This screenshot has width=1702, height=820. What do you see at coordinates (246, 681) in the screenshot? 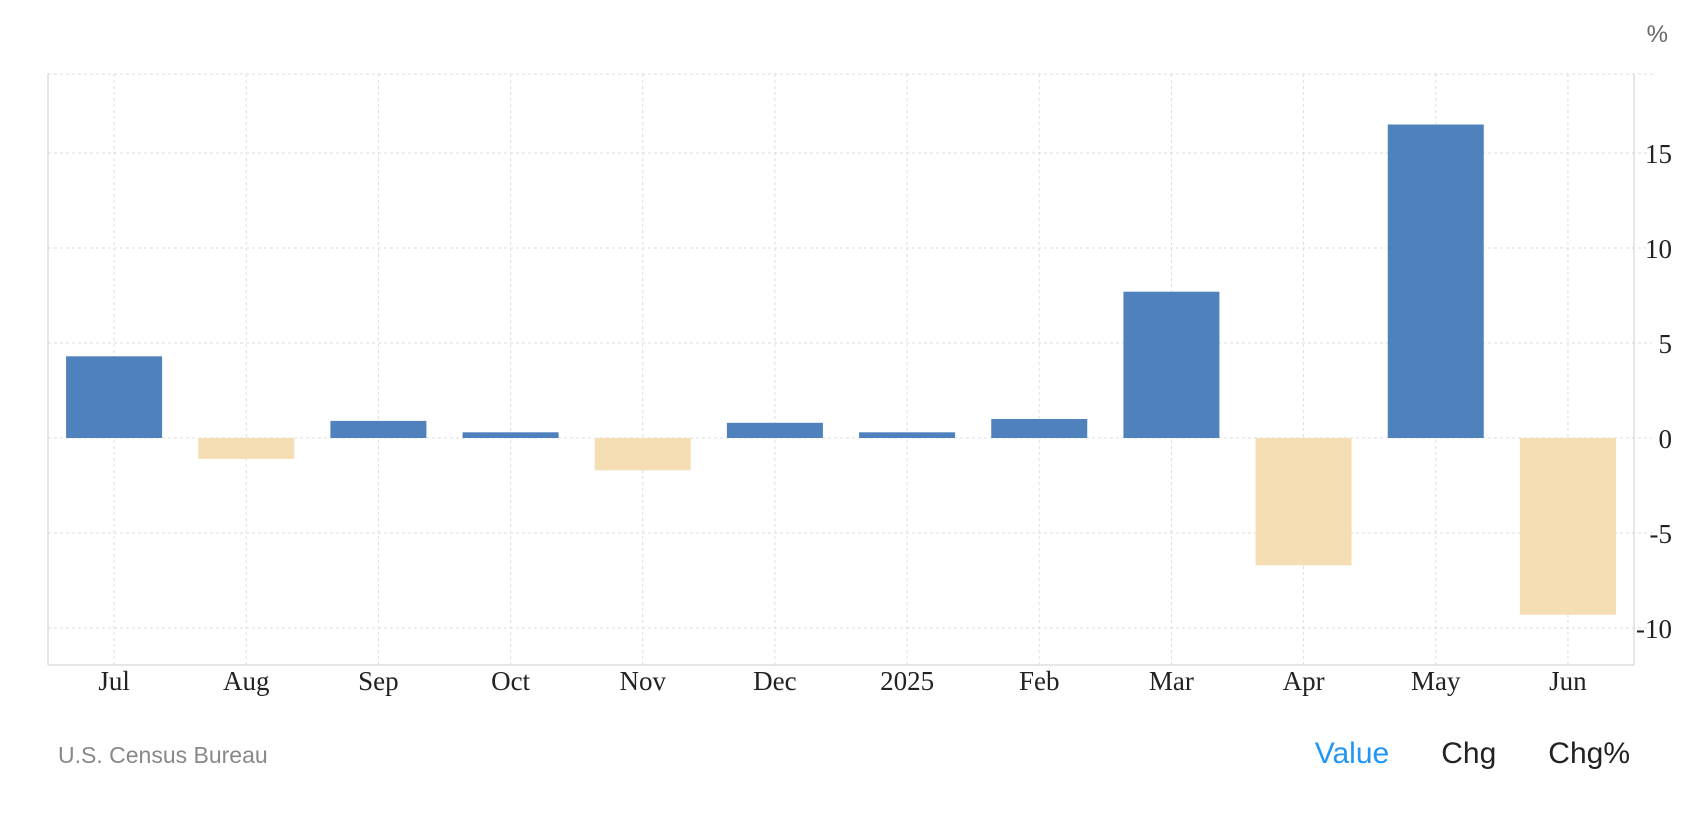
I see `x-tick-label: Aug` at bounding box center [246, 681].